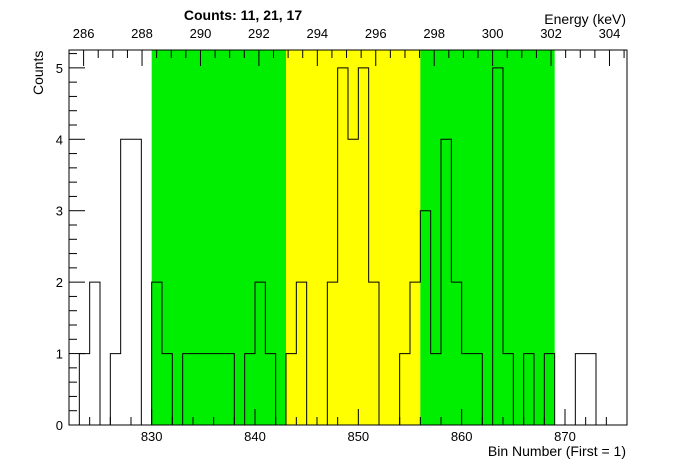 The height and width of the screenshot is (472, 696). Describe the element at coordinates (59, 282) in the screenshot. I see `y-tick-label: 2` at that location.